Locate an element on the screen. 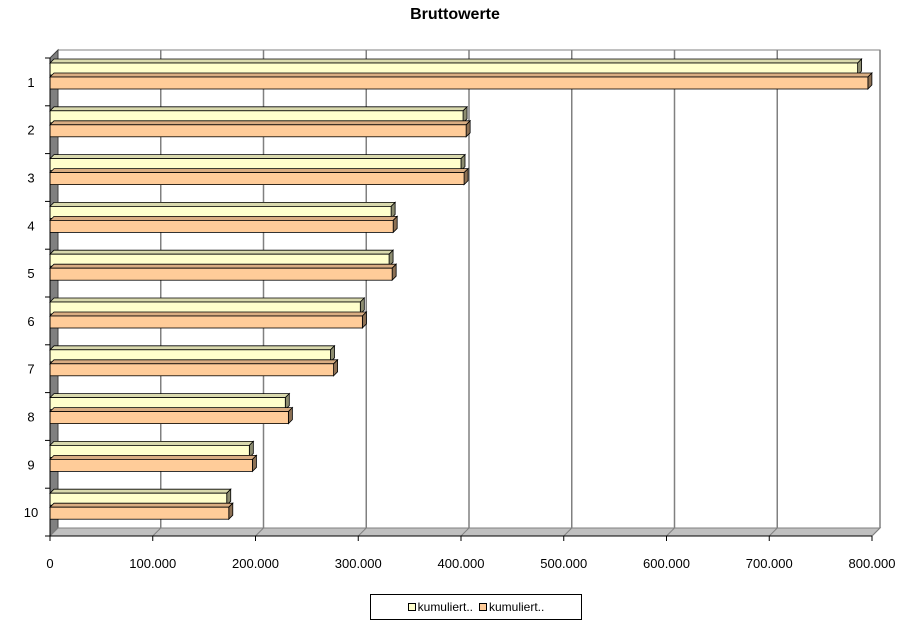 This screenshot has height=628, width=910. y-tick-label-10: 10 is located at coordinates (31, 512).